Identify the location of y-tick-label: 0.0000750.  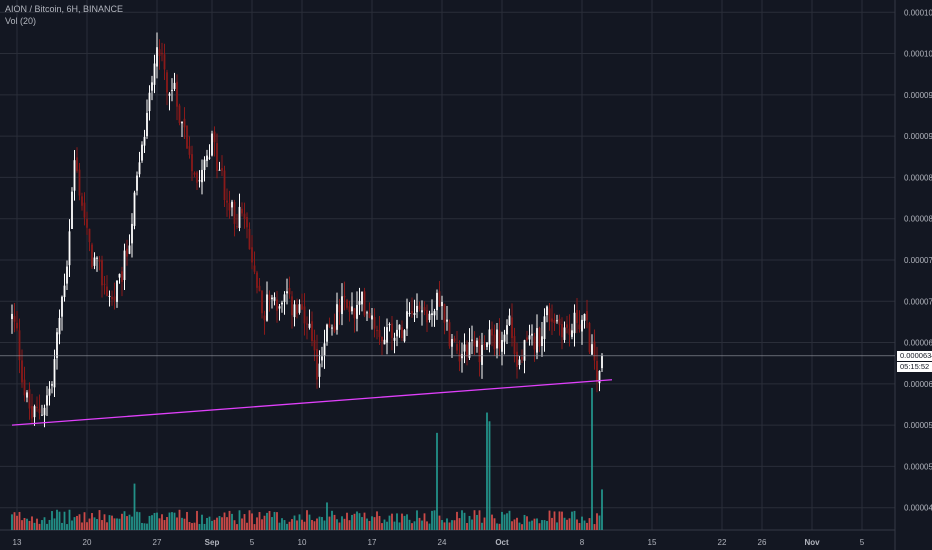
(918, 260).